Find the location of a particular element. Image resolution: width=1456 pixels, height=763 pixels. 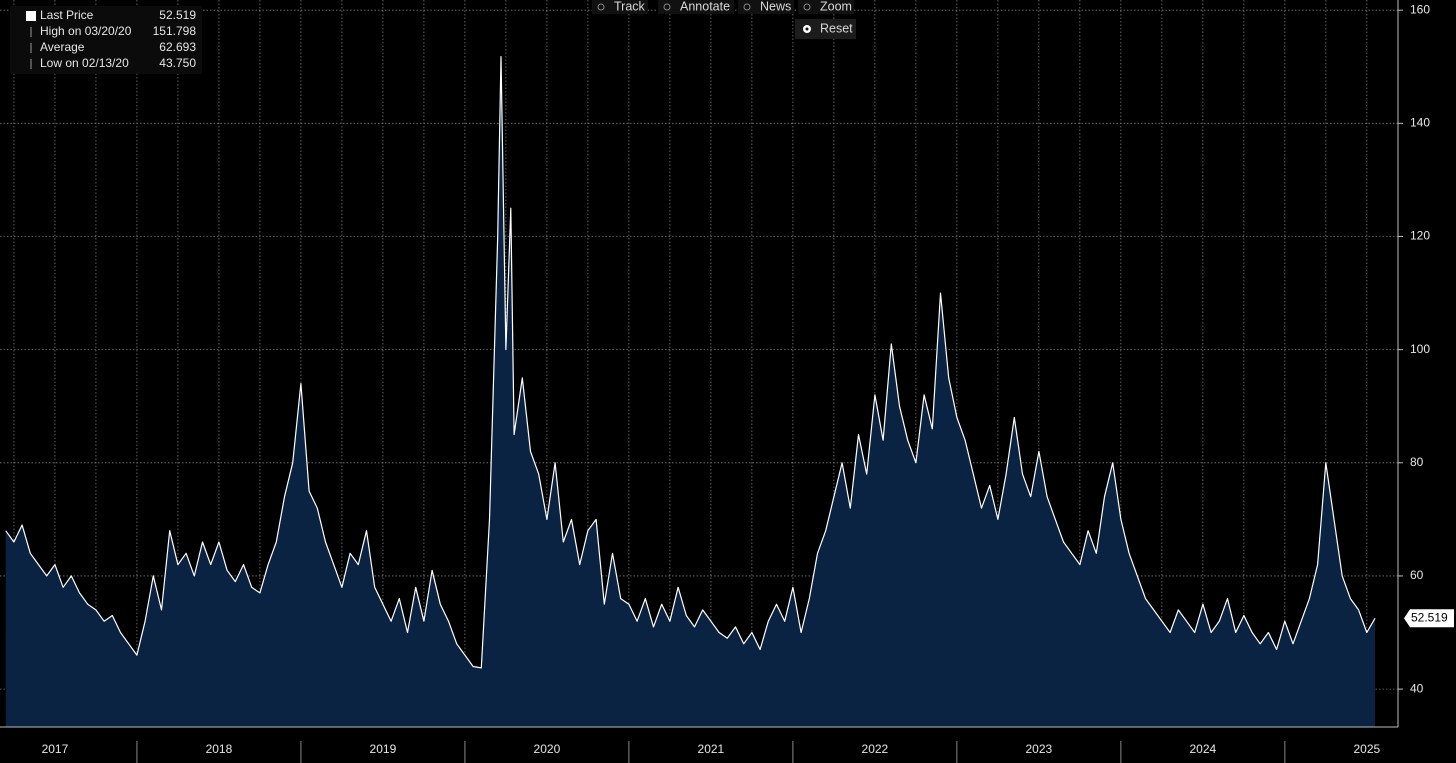

button-label: Annotate is located at coordinates (705, 6).